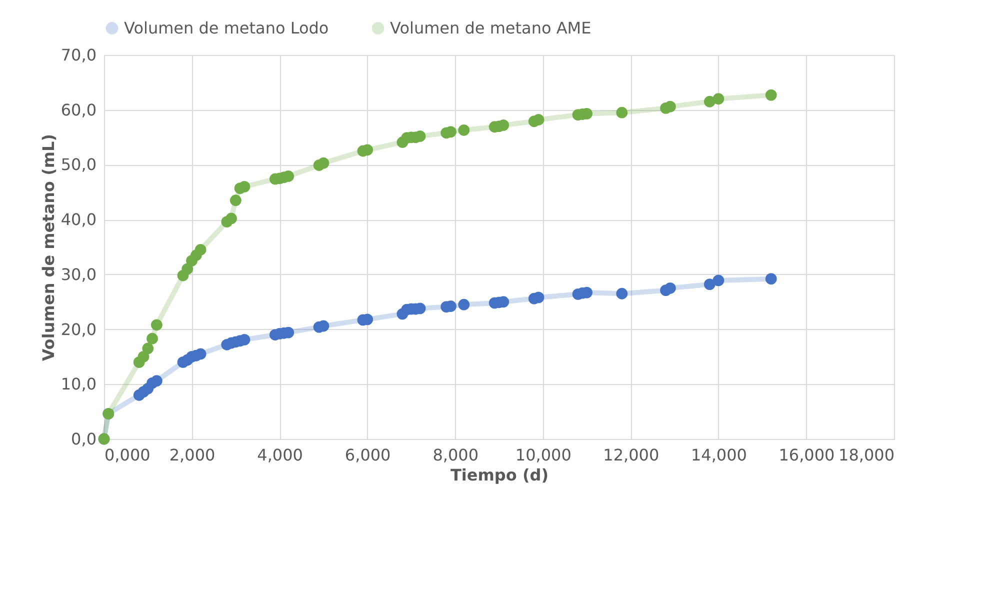 Image resolution: width=995 pixels, height=596 pixels. I want to click on y-tick-label: 40,0, so click(78, 220).